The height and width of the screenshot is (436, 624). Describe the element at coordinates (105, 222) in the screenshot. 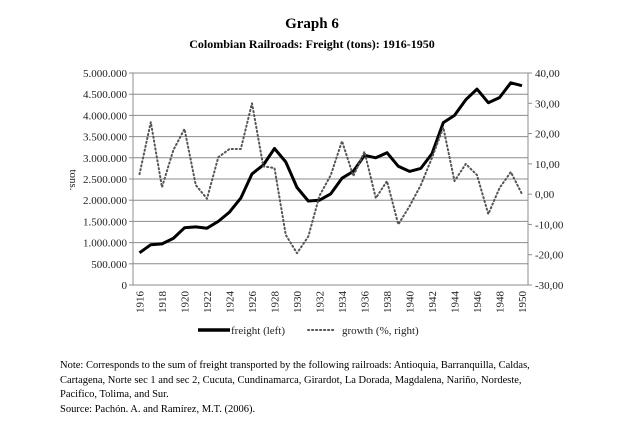

I see `left-tick-label: 1.500.000` at that location.